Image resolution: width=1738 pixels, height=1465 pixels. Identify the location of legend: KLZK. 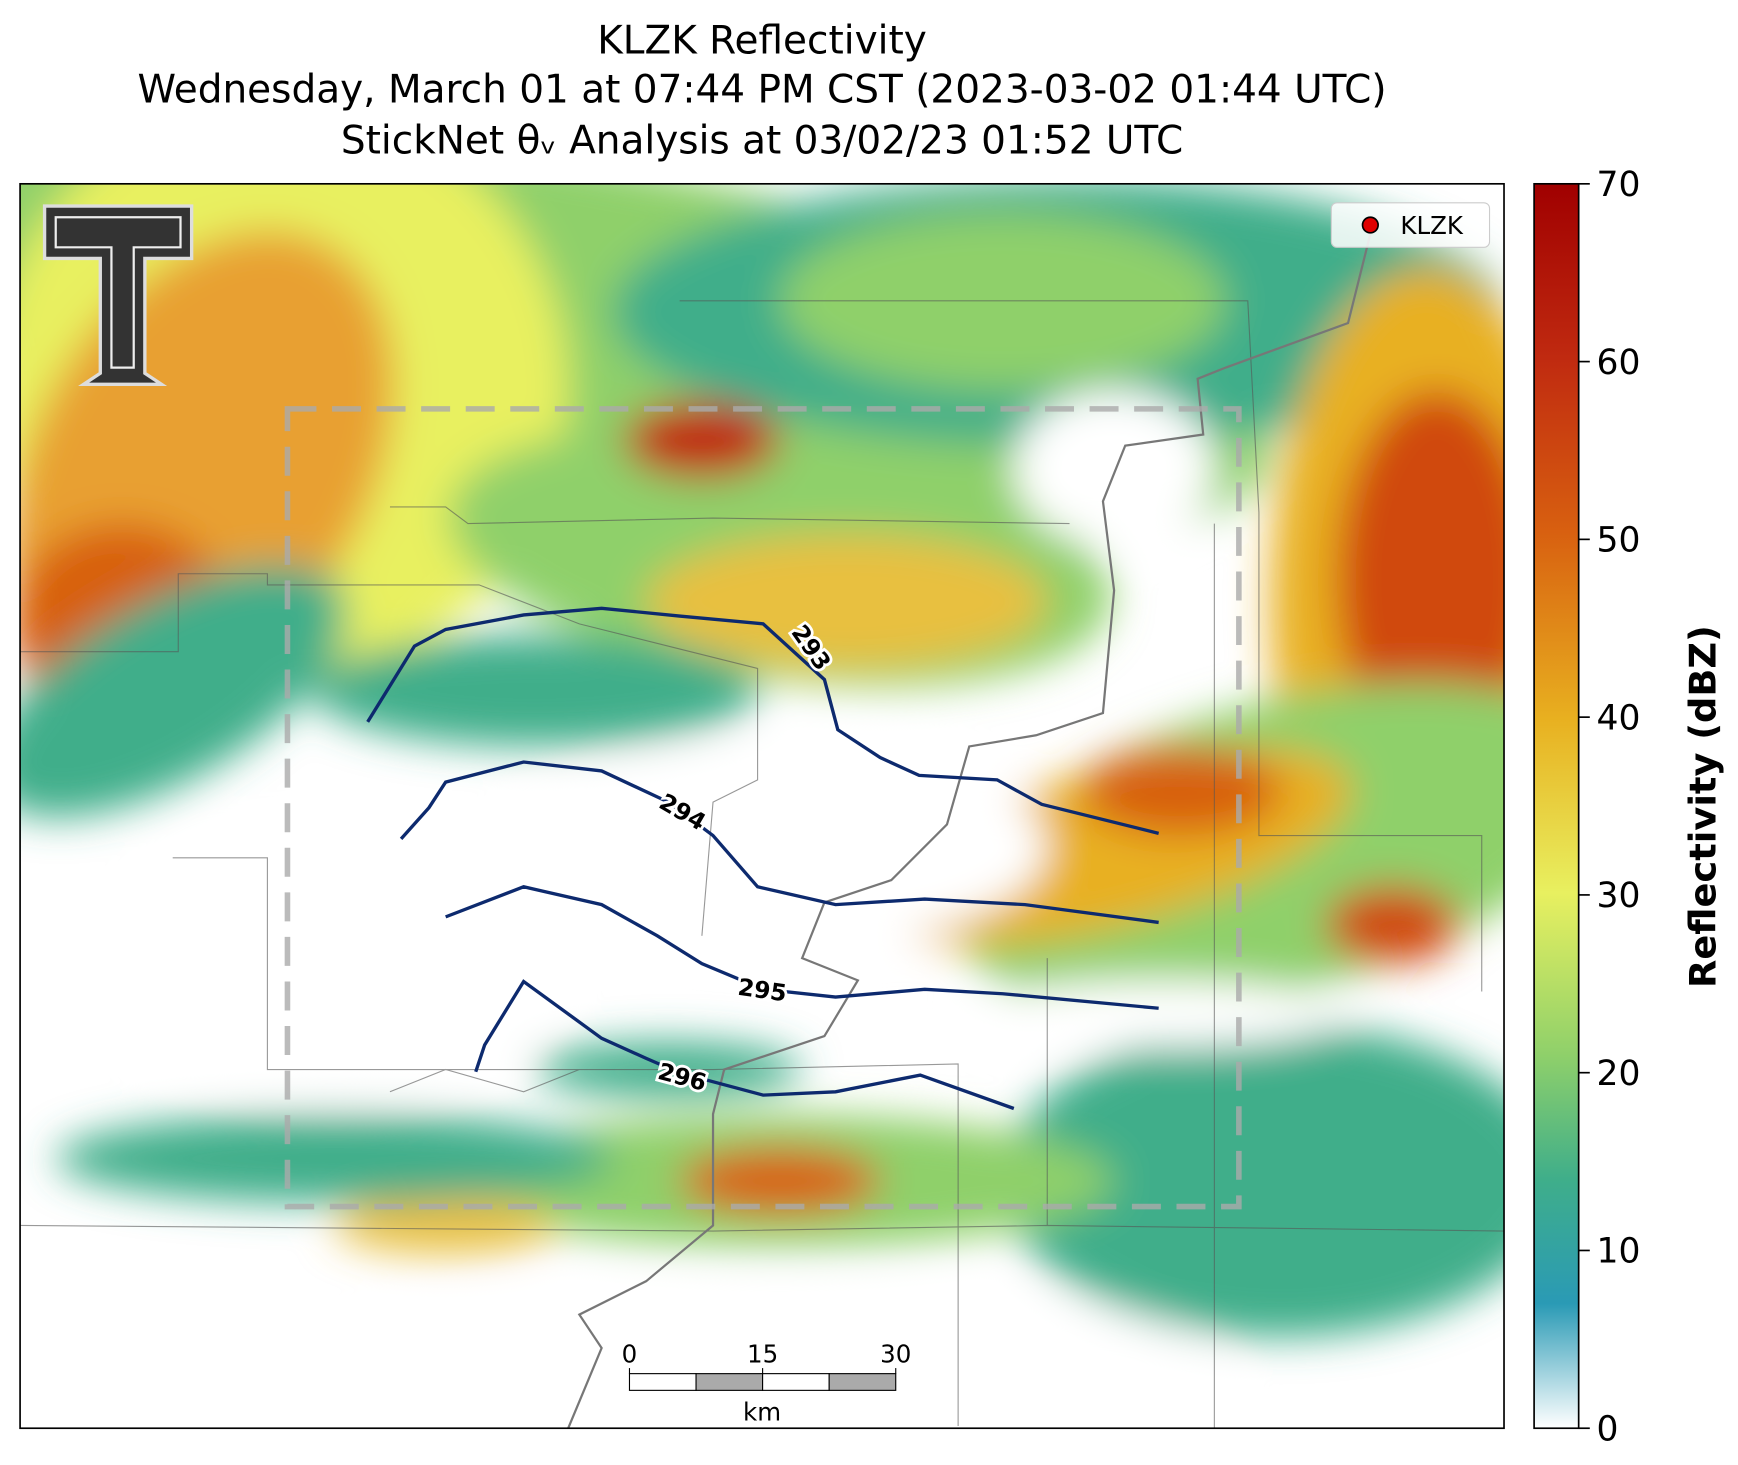
(1410, 225).